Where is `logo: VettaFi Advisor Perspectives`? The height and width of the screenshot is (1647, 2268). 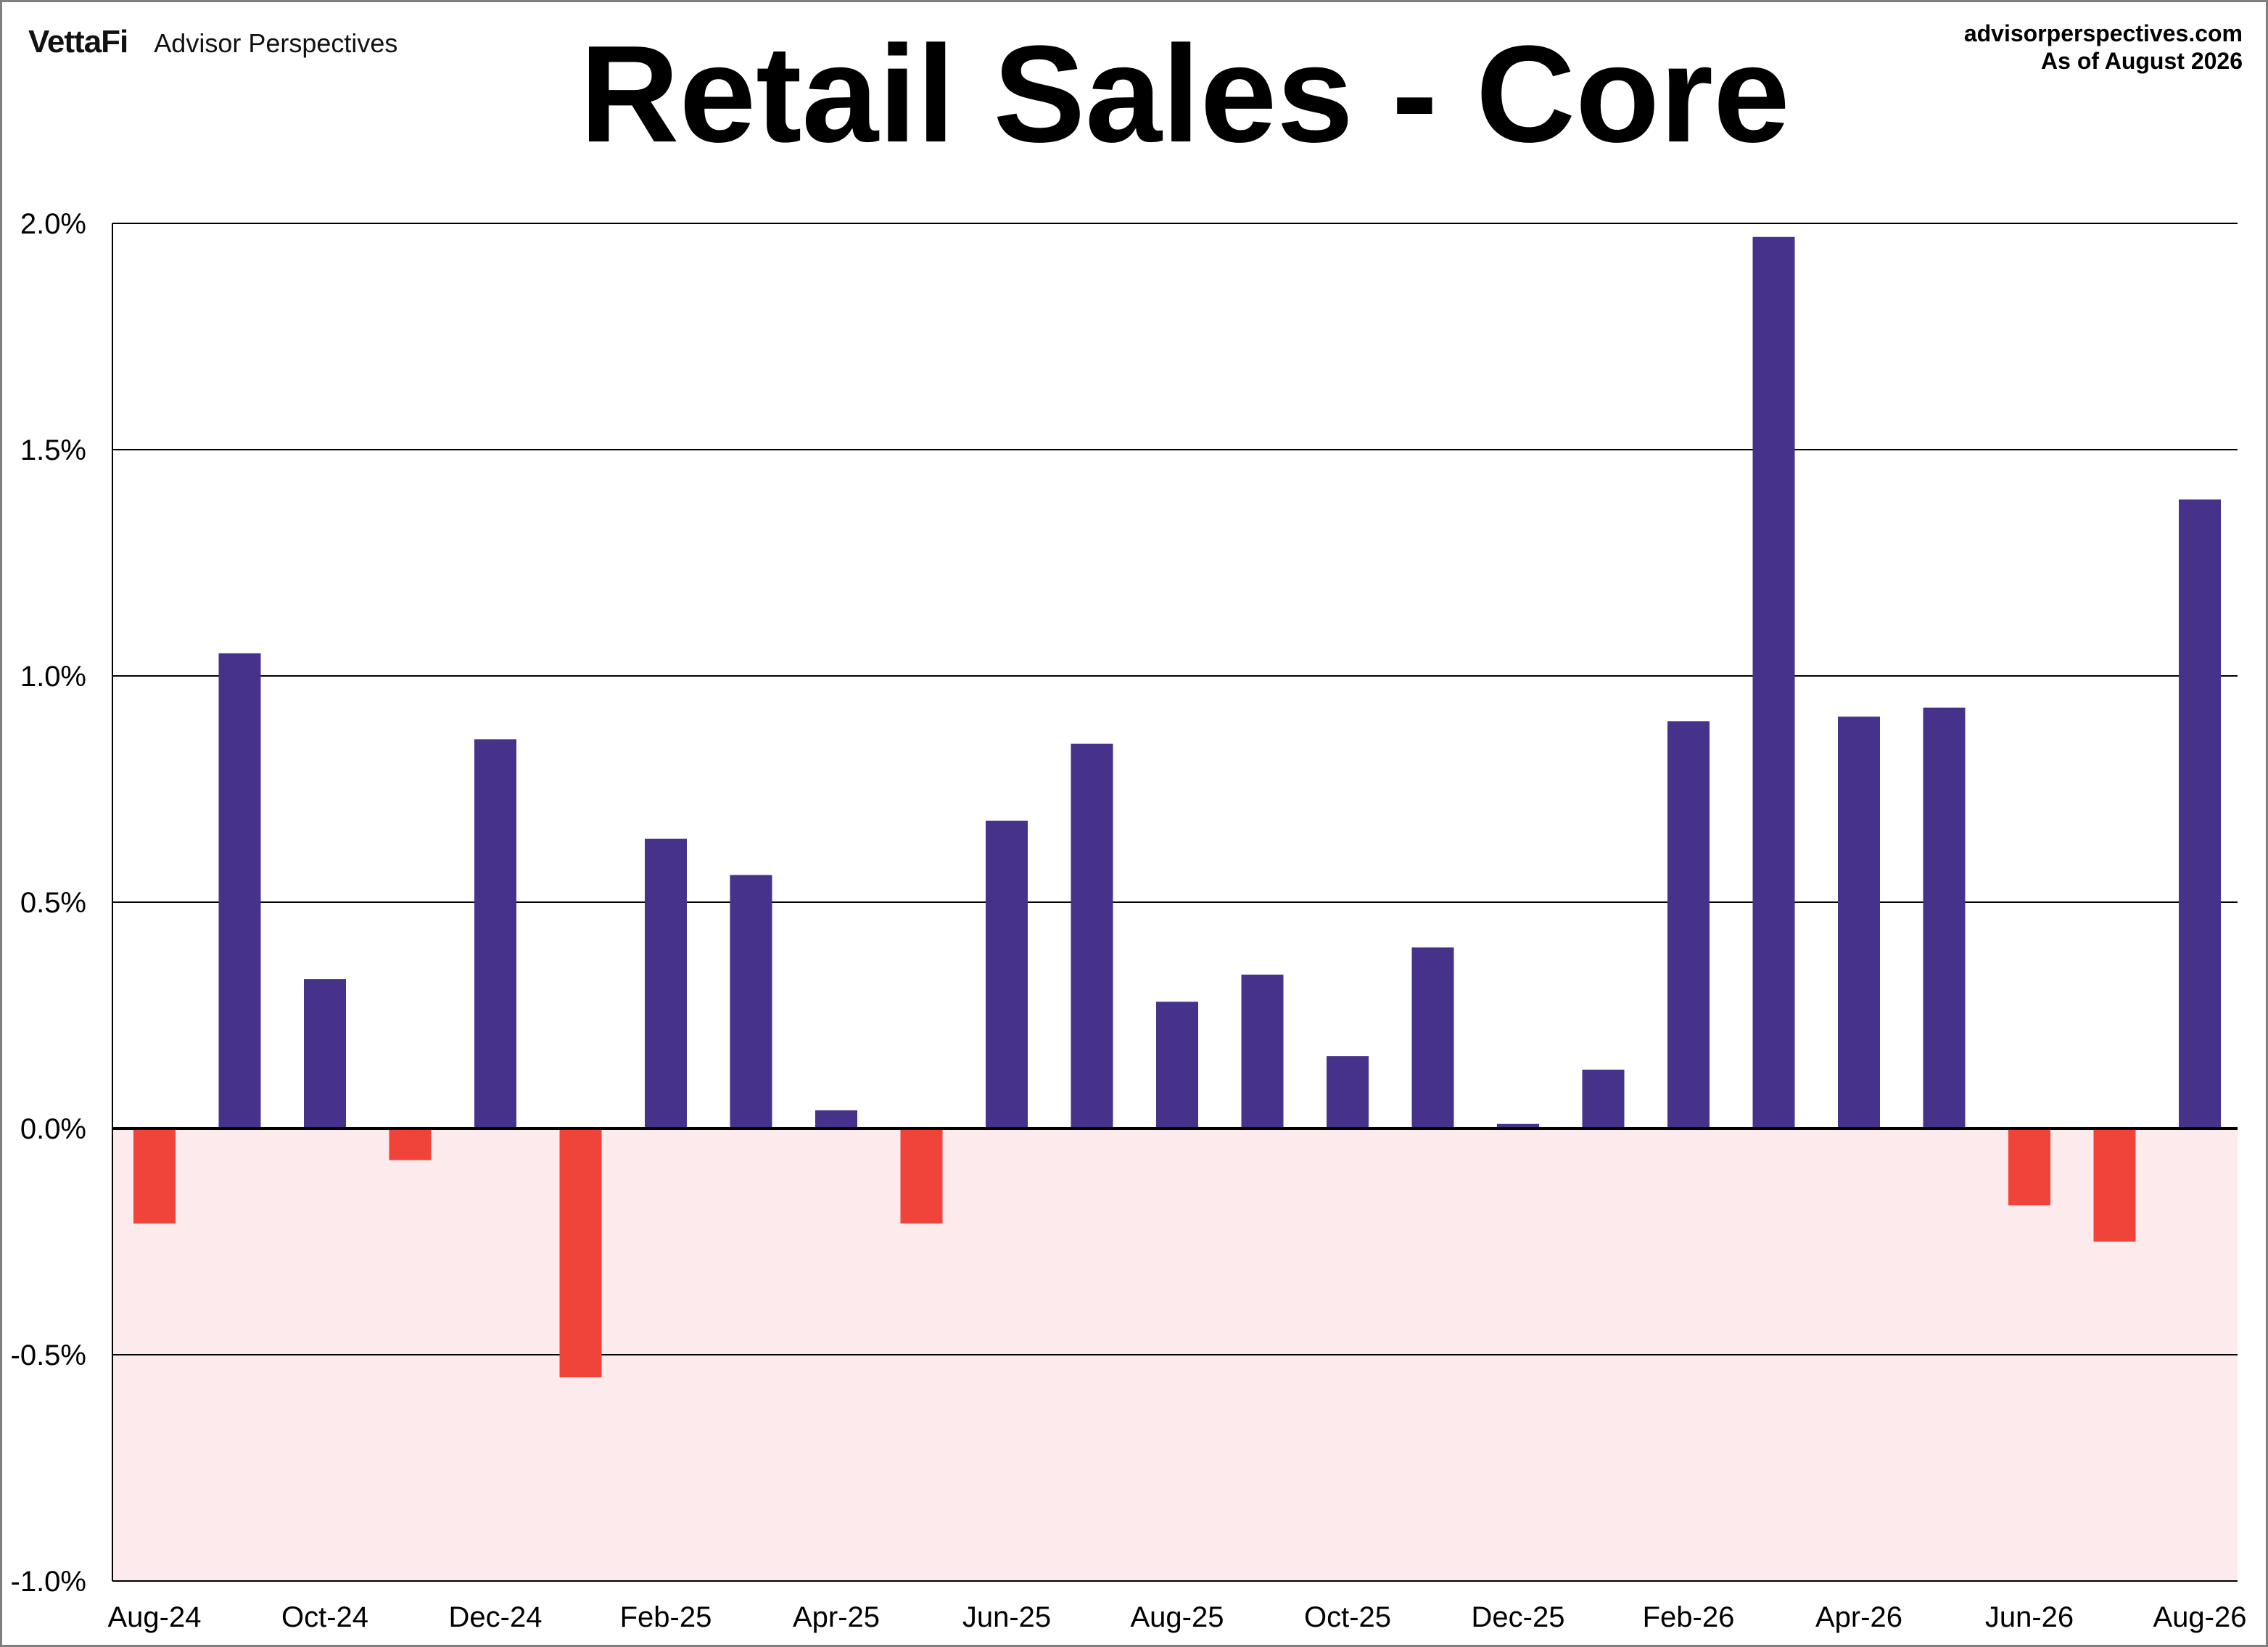
logo: VettaFi Advisor Perspectives is located at coordinates (212, 42).